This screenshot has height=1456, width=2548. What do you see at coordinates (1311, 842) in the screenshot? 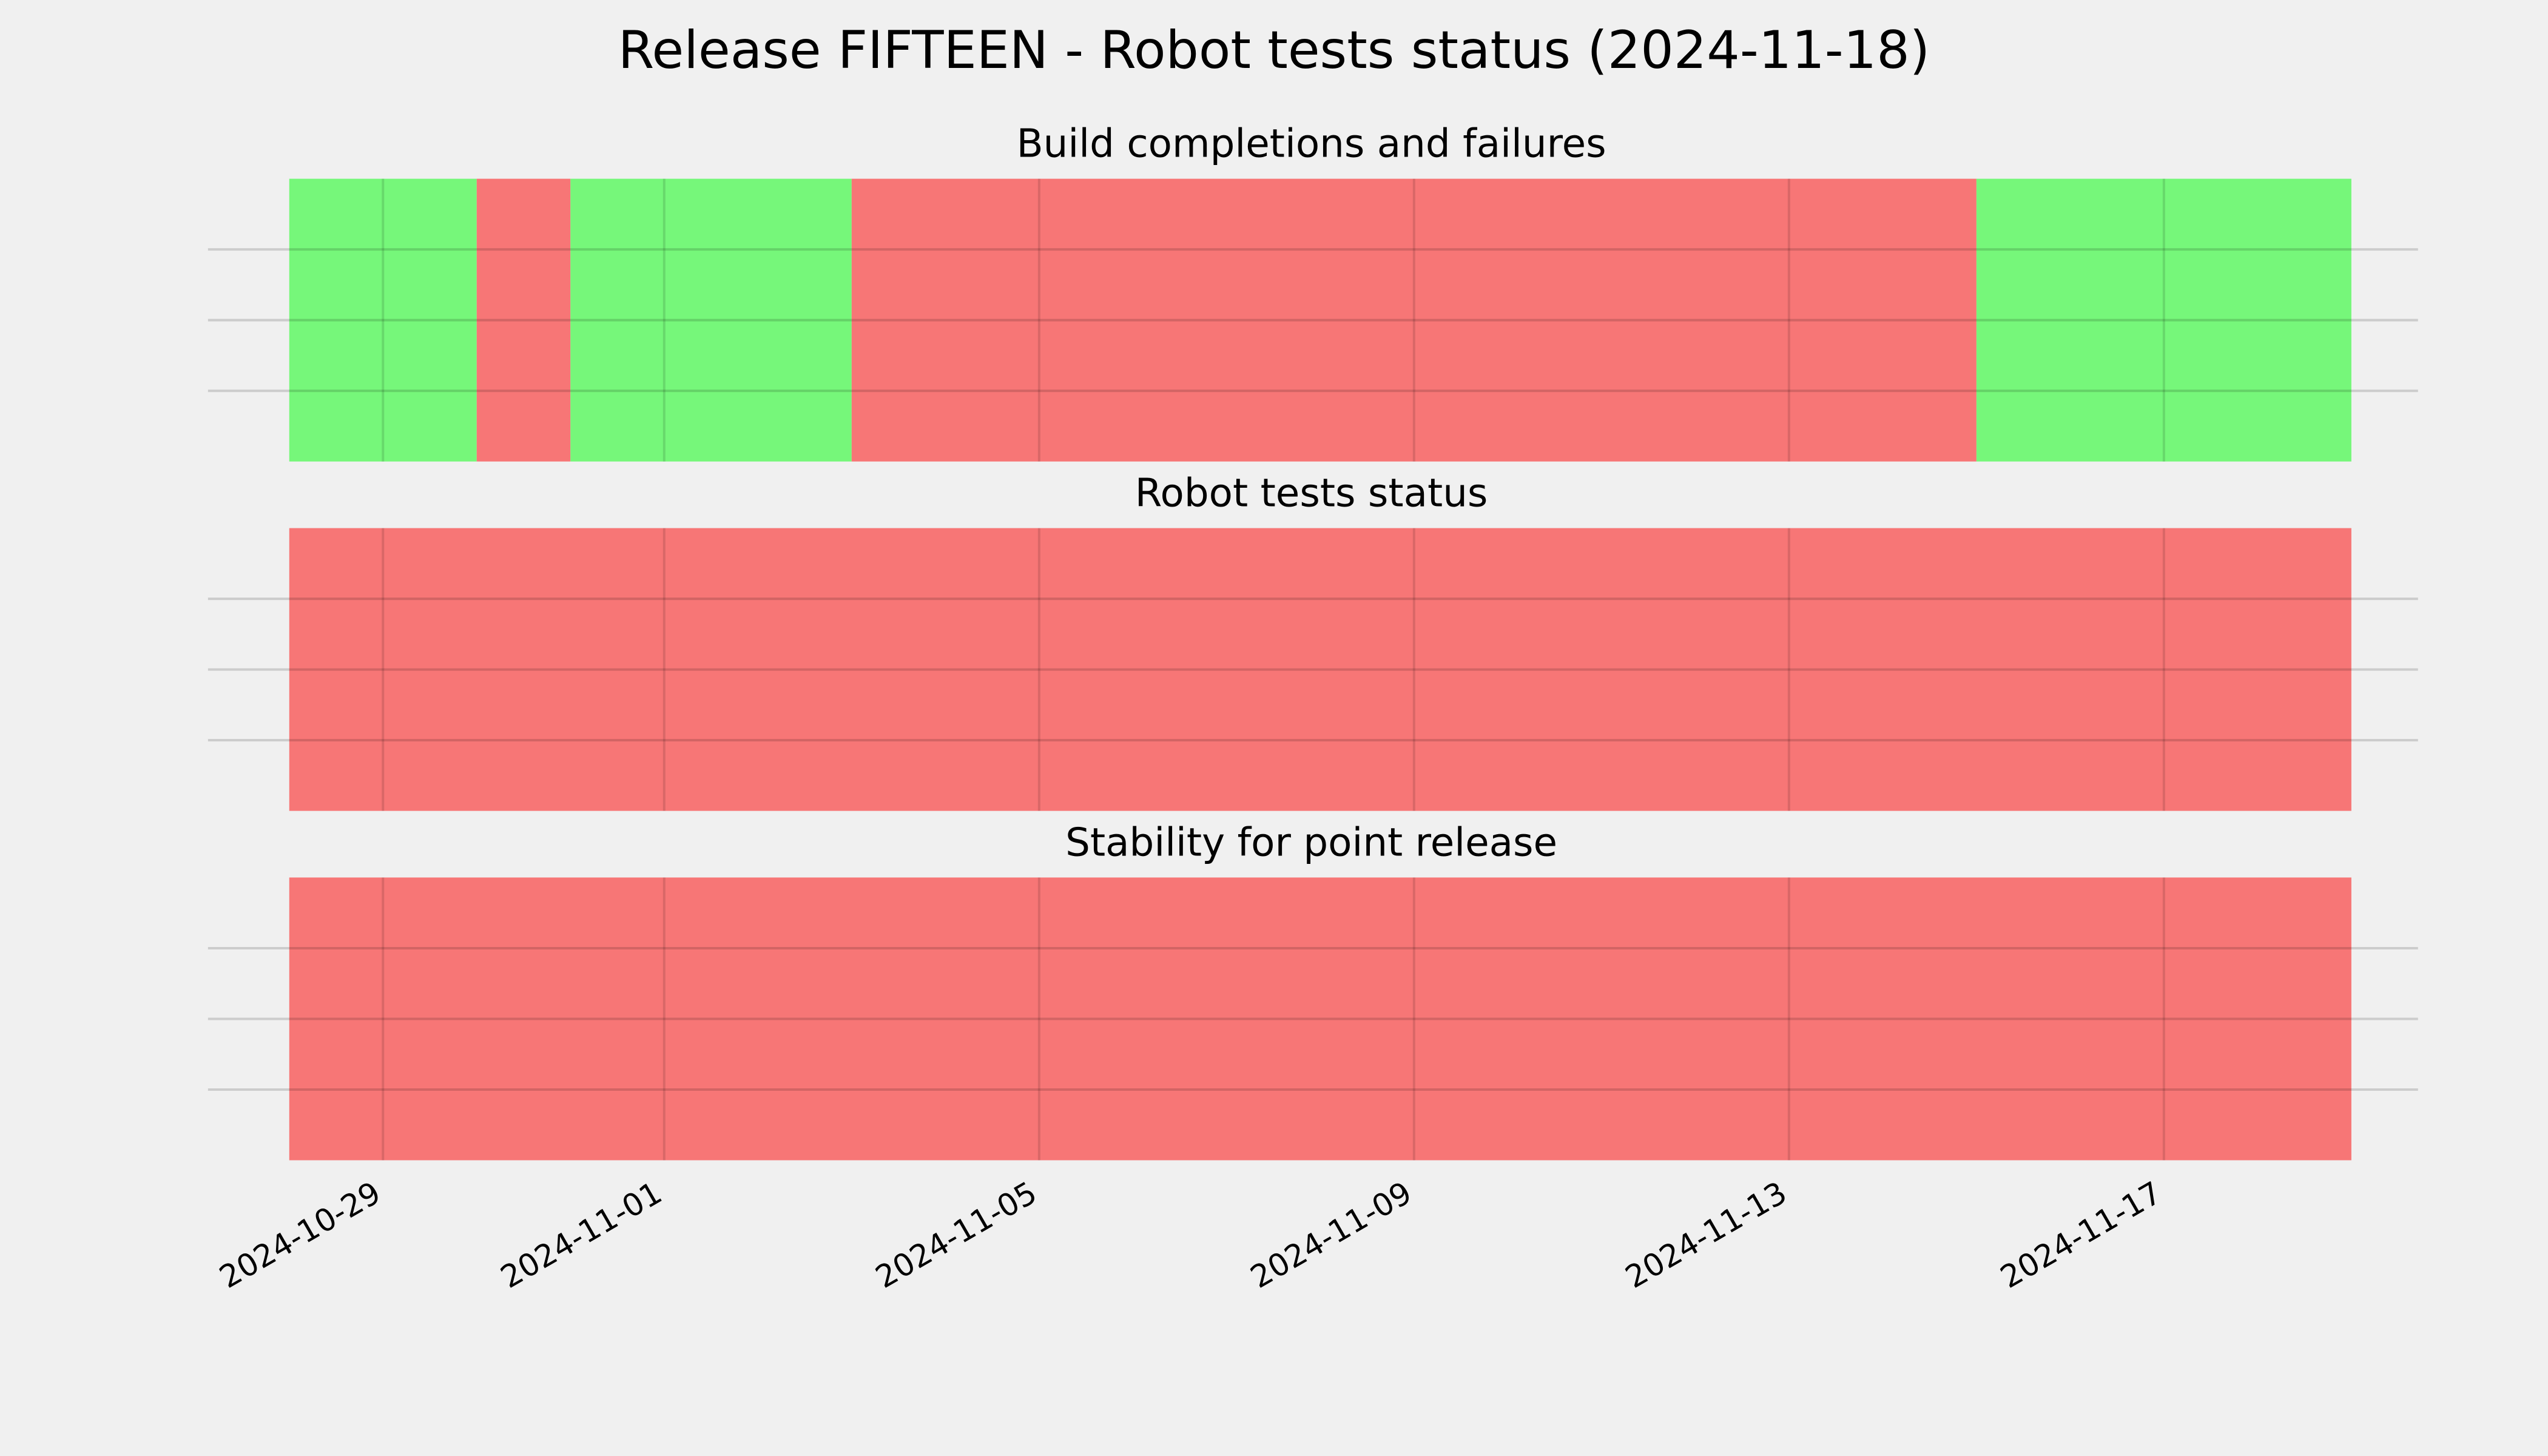
I see `panel-title: Stability for point release` at bounding box center [1311, 842].